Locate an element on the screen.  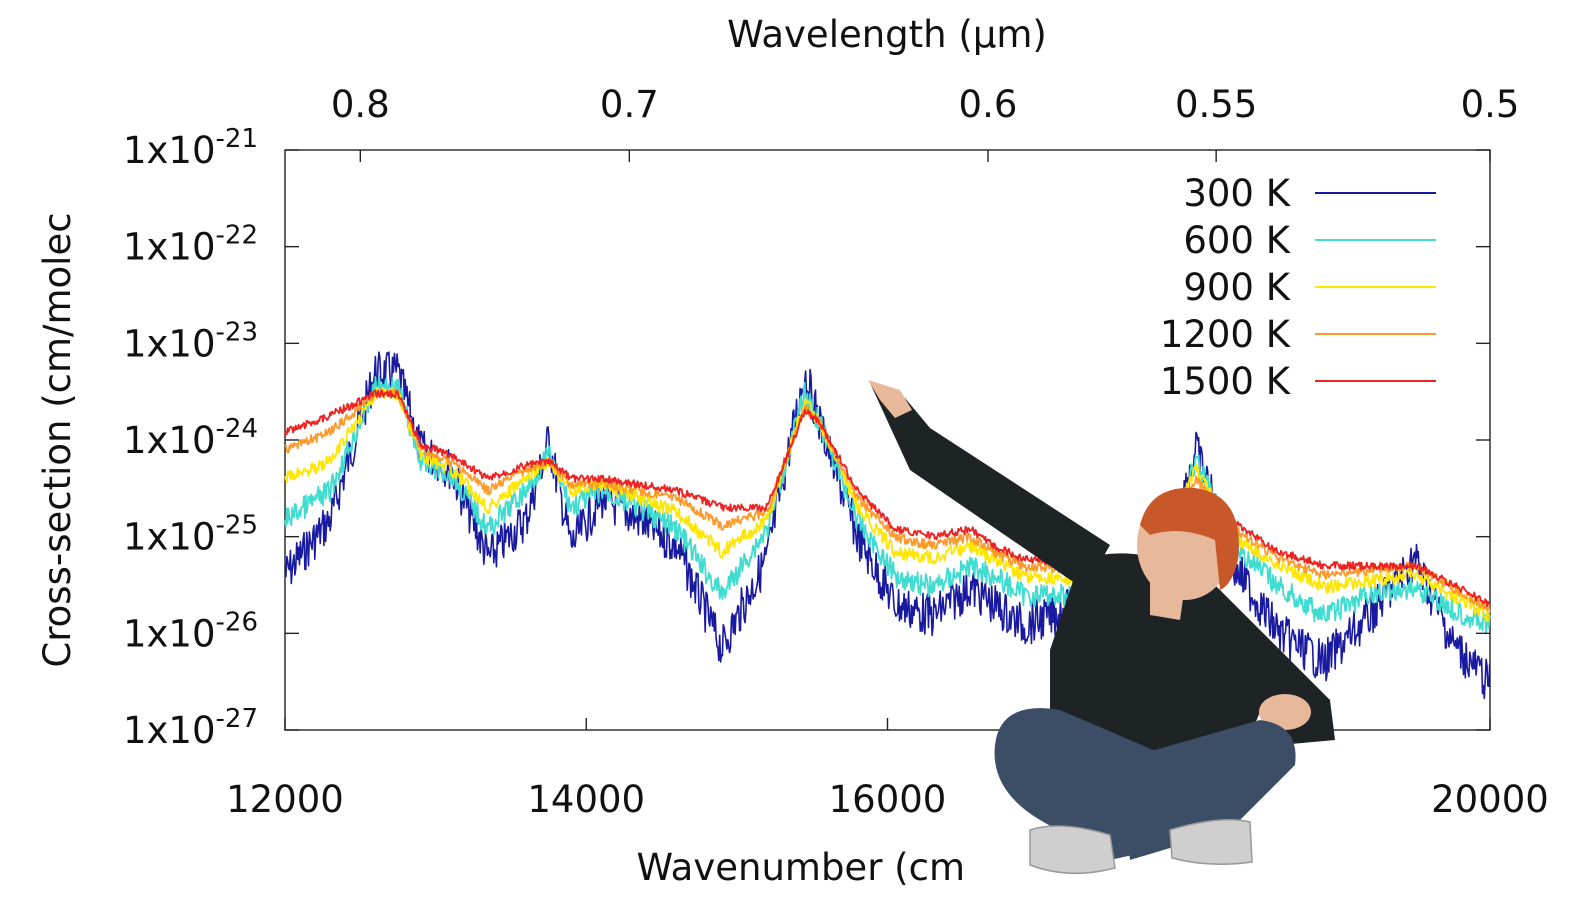
y-tick-exponent: -25 is located at coordinates (237, 526).